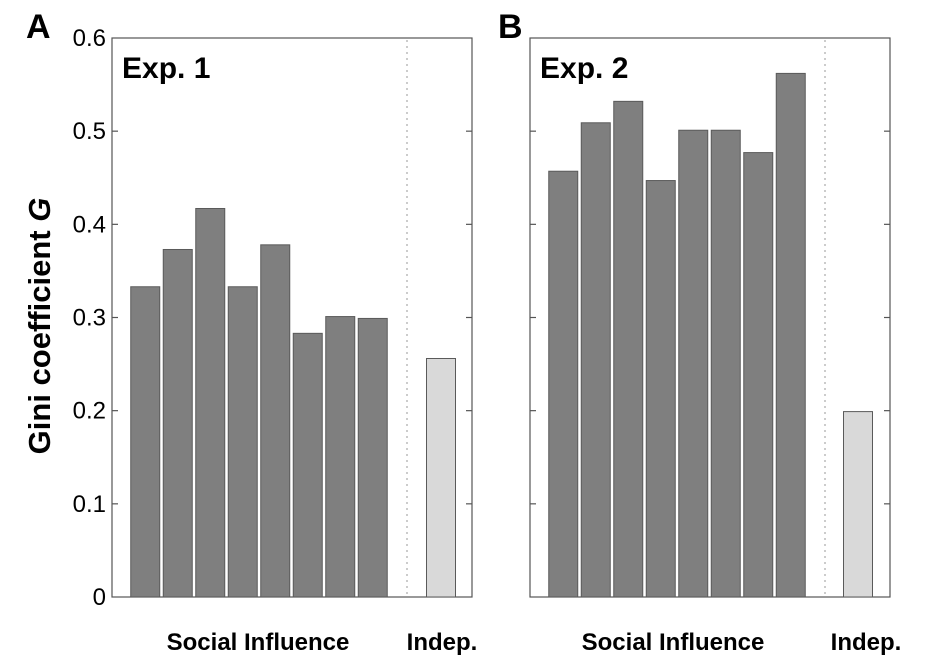 The height and width of the screenshot is (658, 940). What do you see at coordinates (673, 642) in the screenshot?
I see `group-label-social-b: Social Influence` at bounding box center [673, 642].